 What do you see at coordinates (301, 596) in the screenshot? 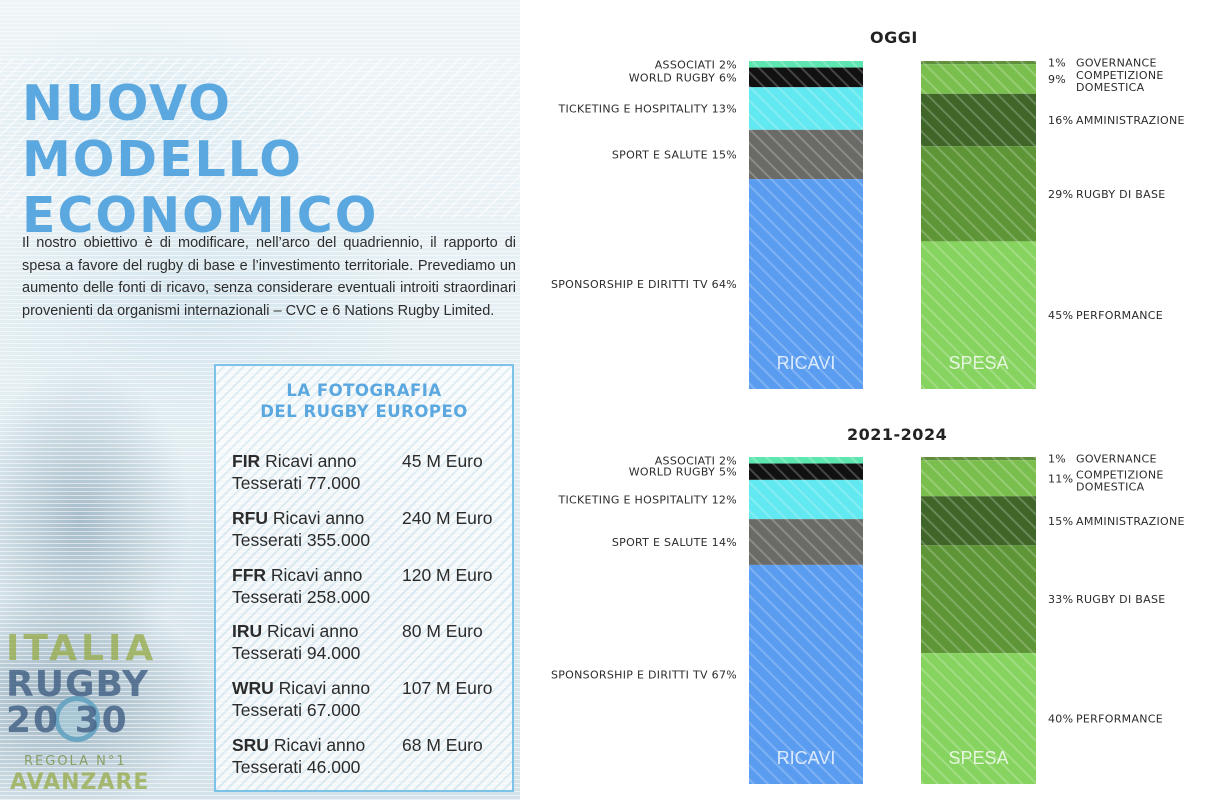
I see `union-members: Tesserati 258.000` at bounding box center [301, 596].